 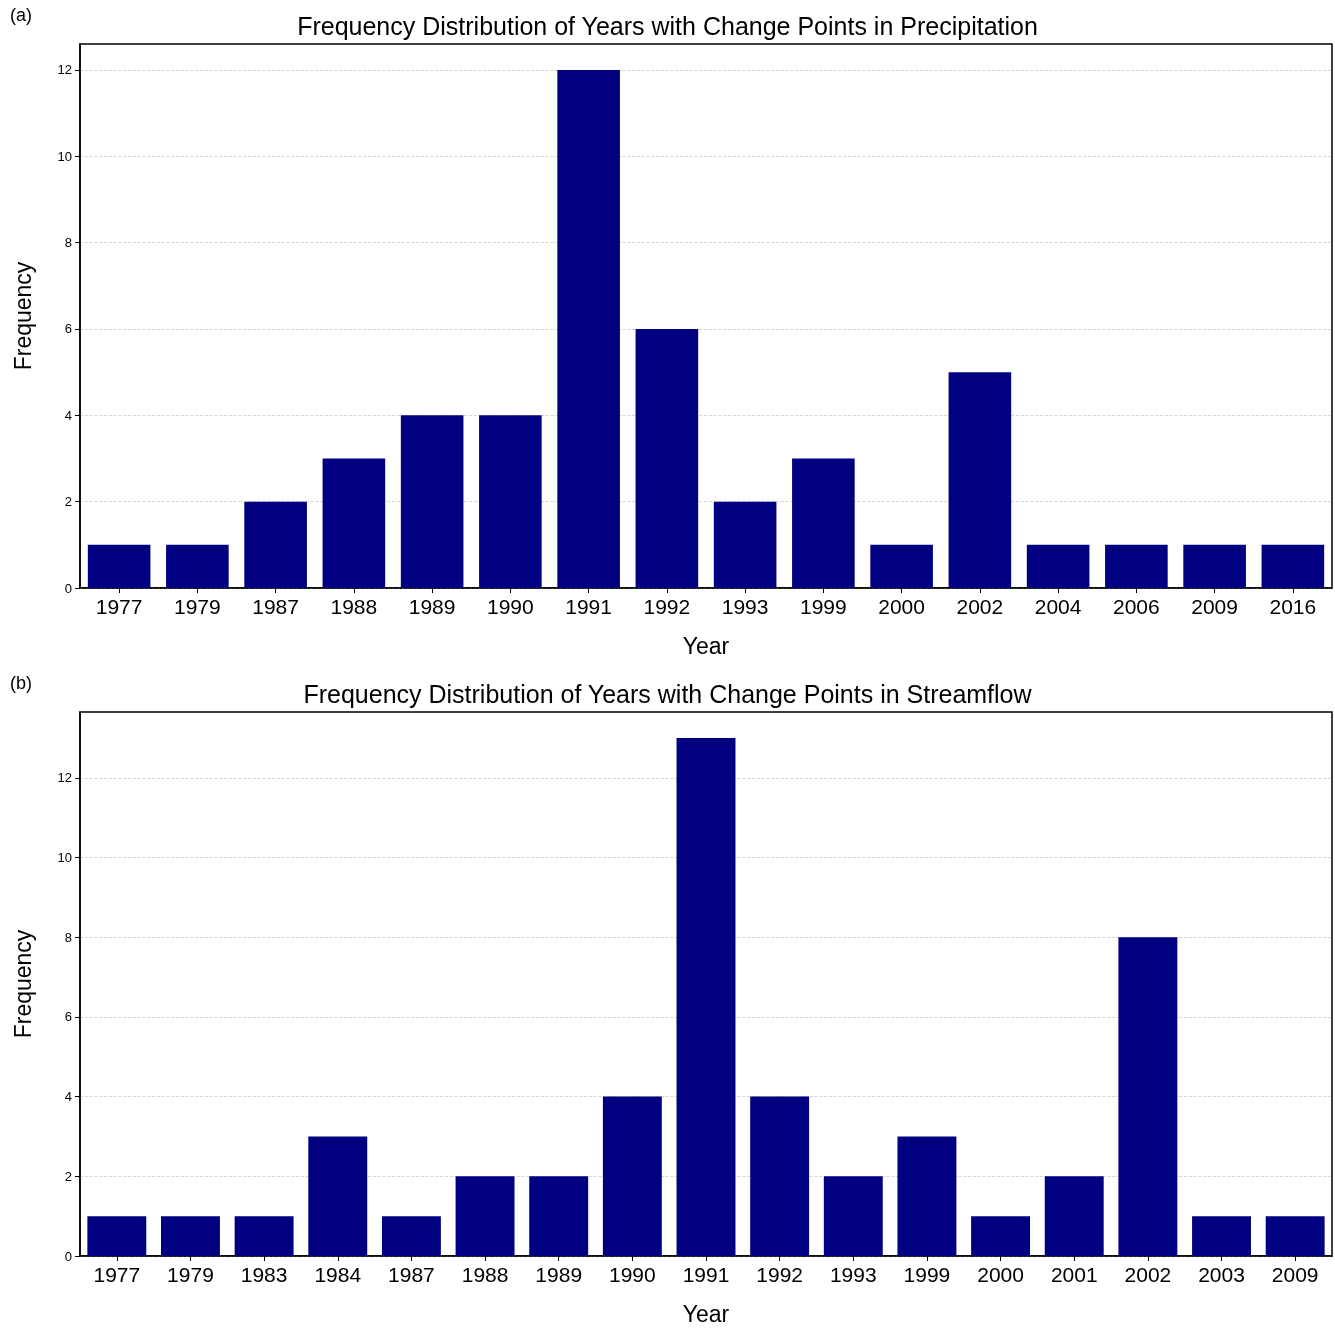 I want to click on x-tick-label: 2006, so click(x=1136, y=606).